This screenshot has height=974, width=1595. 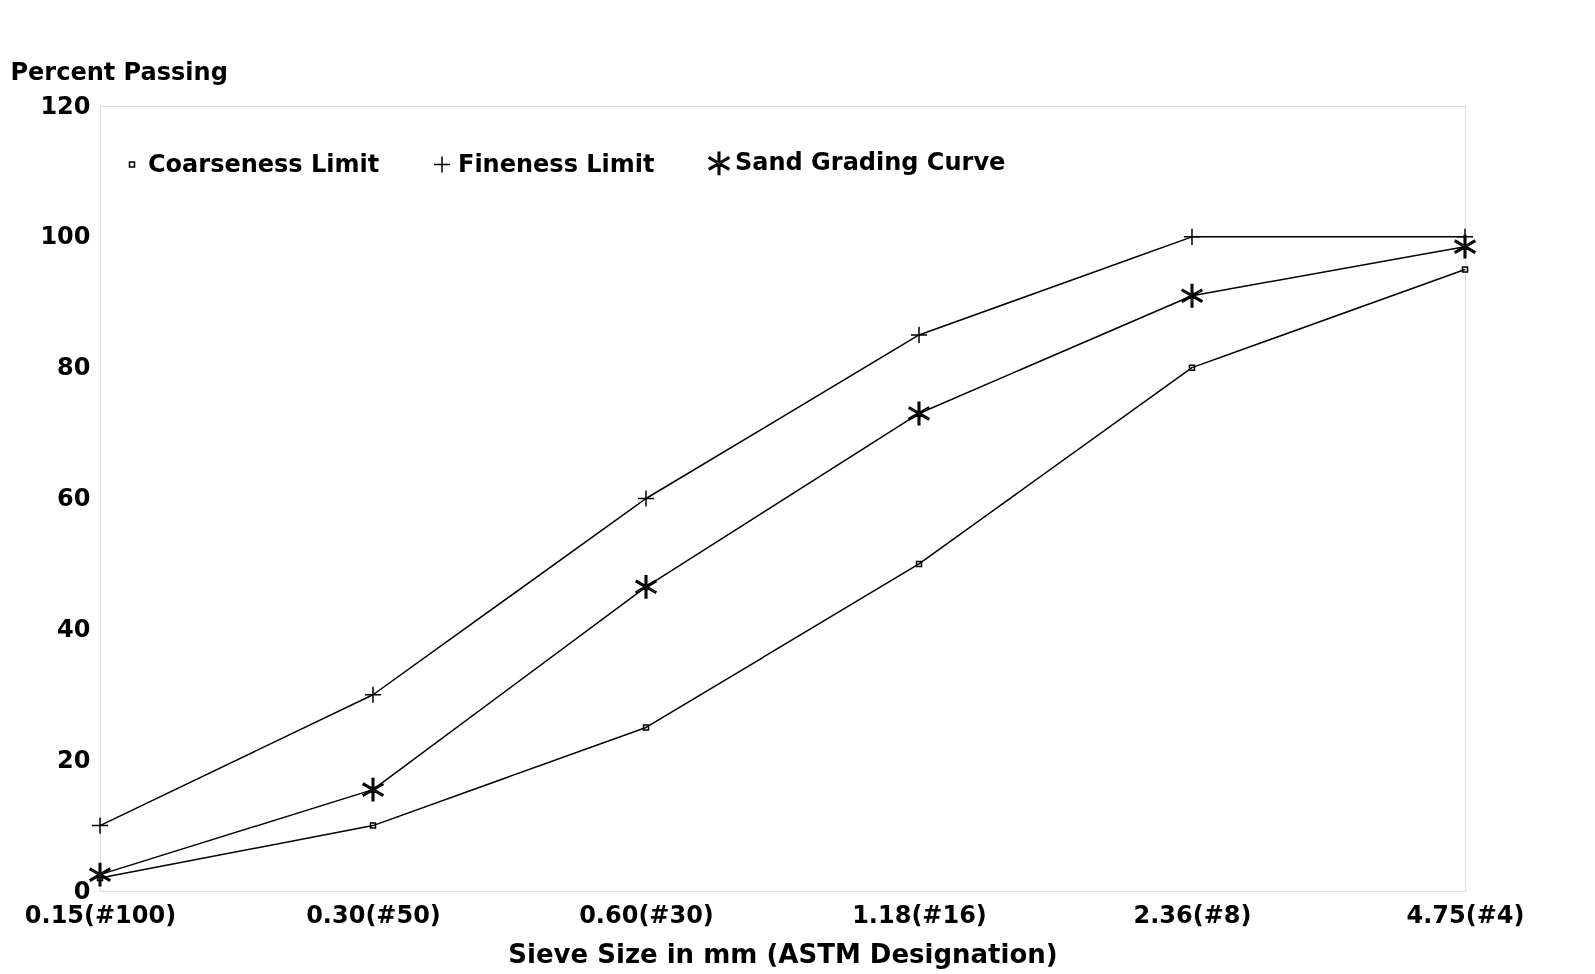 I want to click on y-tick-label: 100, so click(x=65, y=236).